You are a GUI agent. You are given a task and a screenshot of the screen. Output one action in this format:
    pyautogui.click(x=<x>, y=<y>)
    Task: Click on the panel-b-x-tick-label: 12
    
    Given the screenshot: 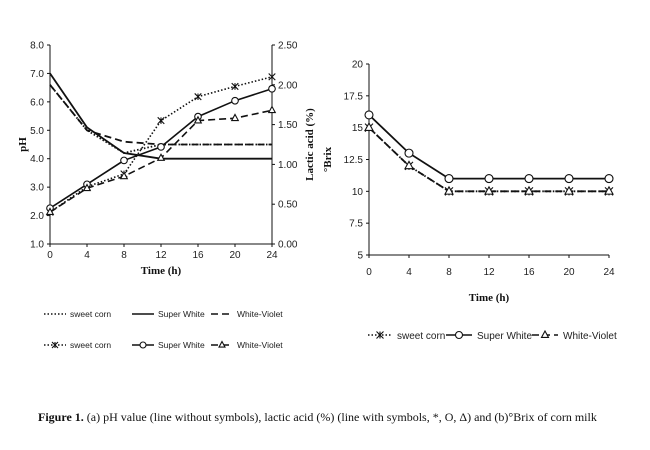 What is the action you would take?
    pyautogui.click(x=489, y=272)
    